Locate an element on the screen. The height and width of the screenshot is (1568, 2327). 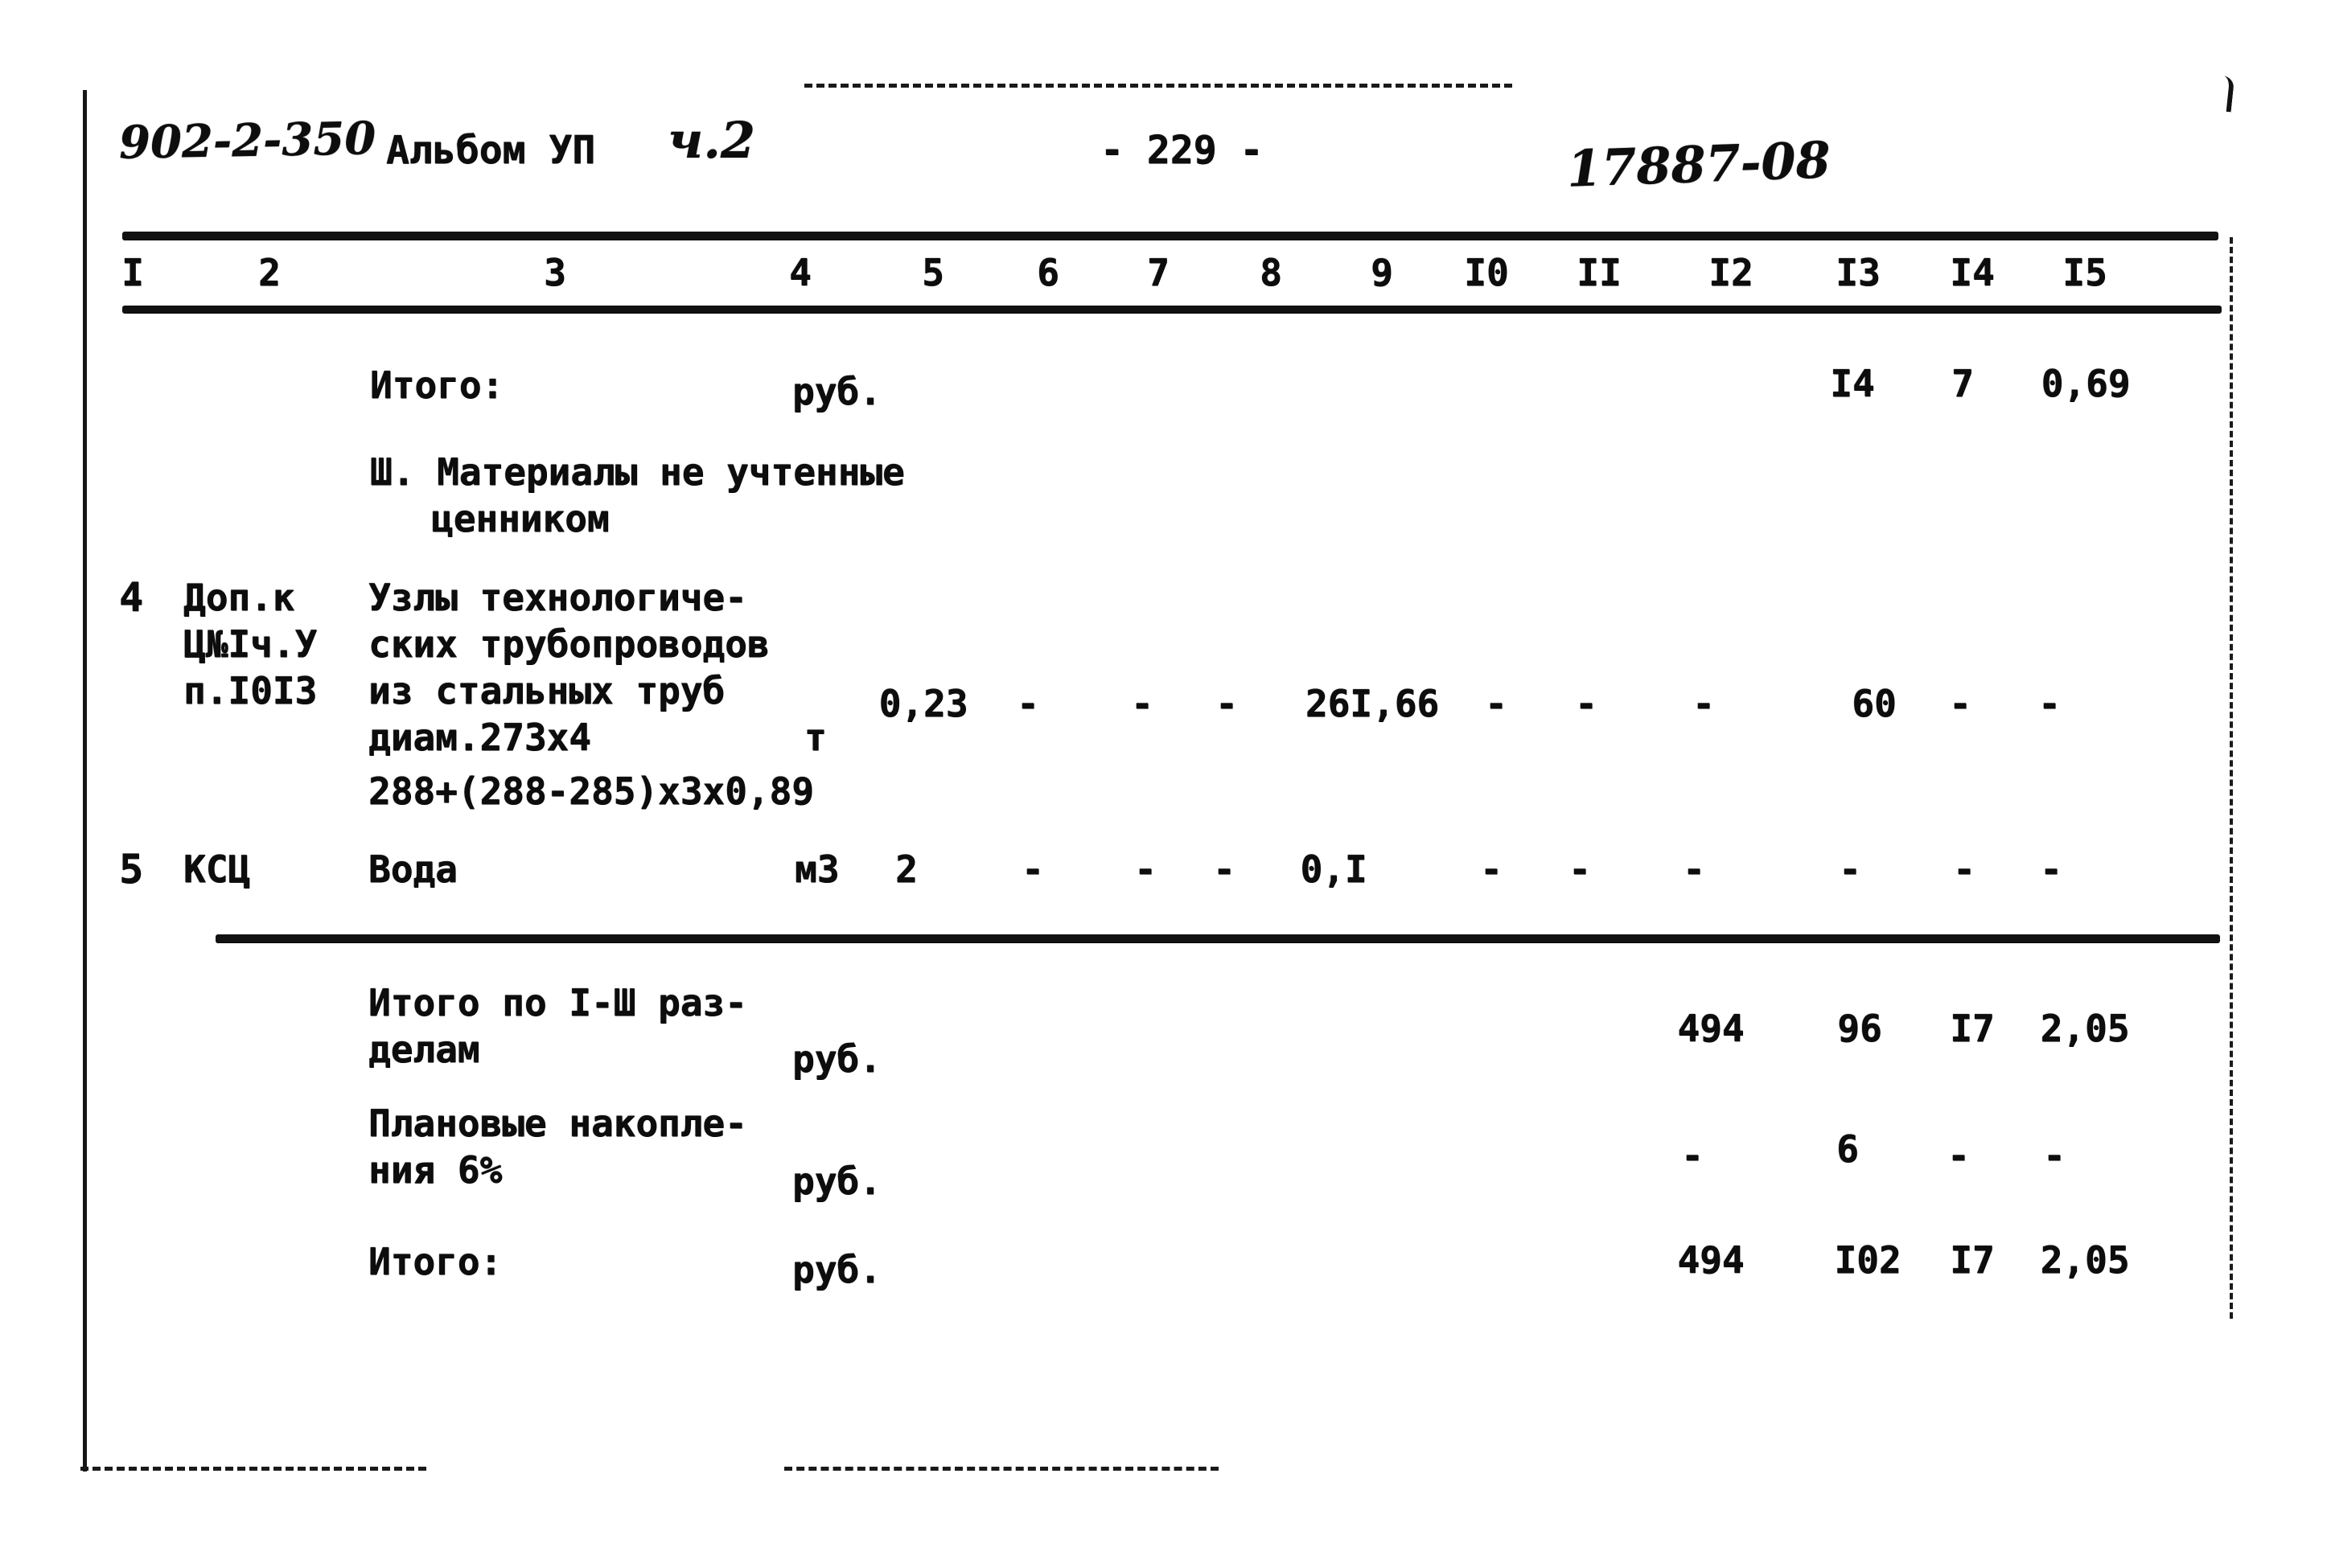
bottom-torn-edge-dashes-right is located at coordinates (1002, 1469).